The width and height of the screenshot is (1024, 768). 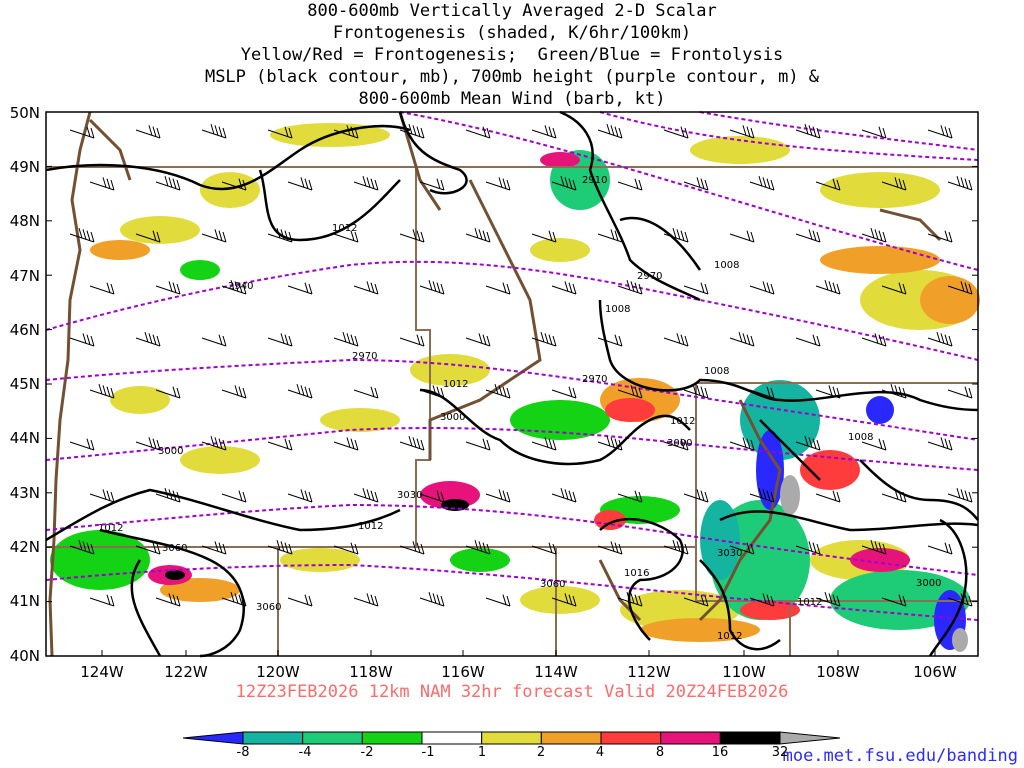 I want to click on title-line-5: 800-600mb Mean Wind (barb, kt), so click(x=512, y=99).